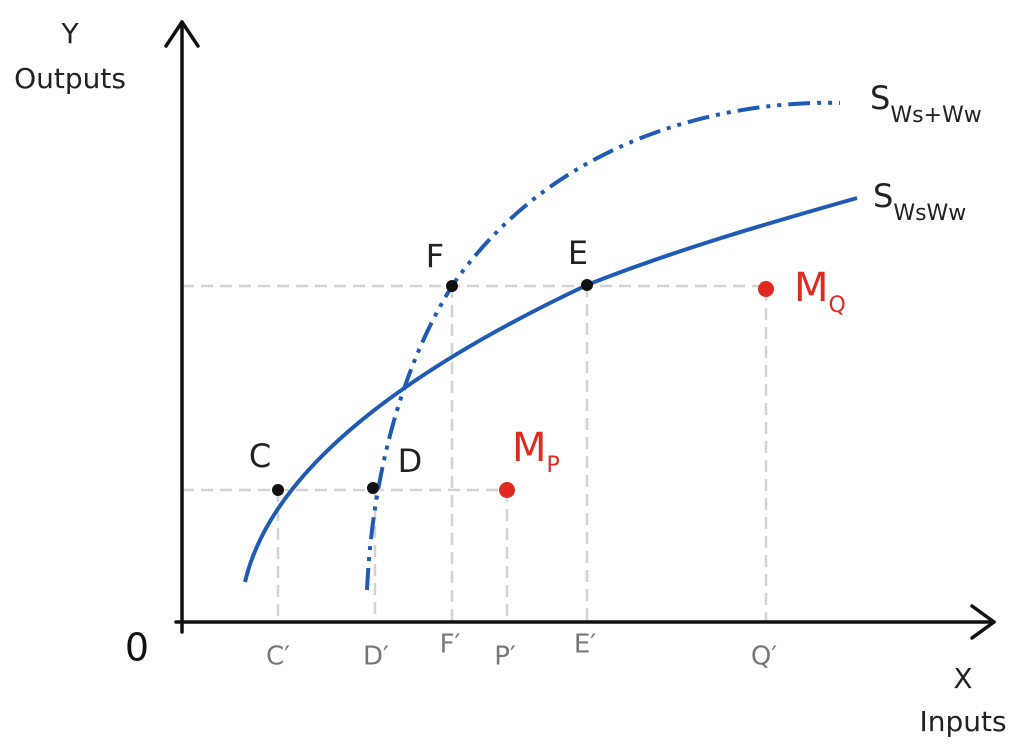  I want to click on y-symbol: Y, so click(69, 33).